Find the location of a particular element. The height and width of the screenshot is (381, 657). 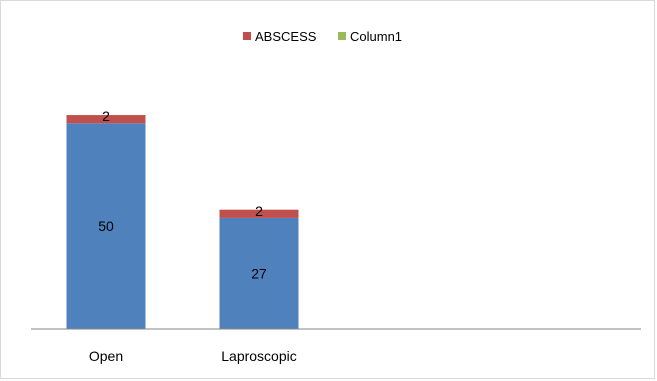

data-label-abscess-open: 2 is located at coordinates (106, 116).